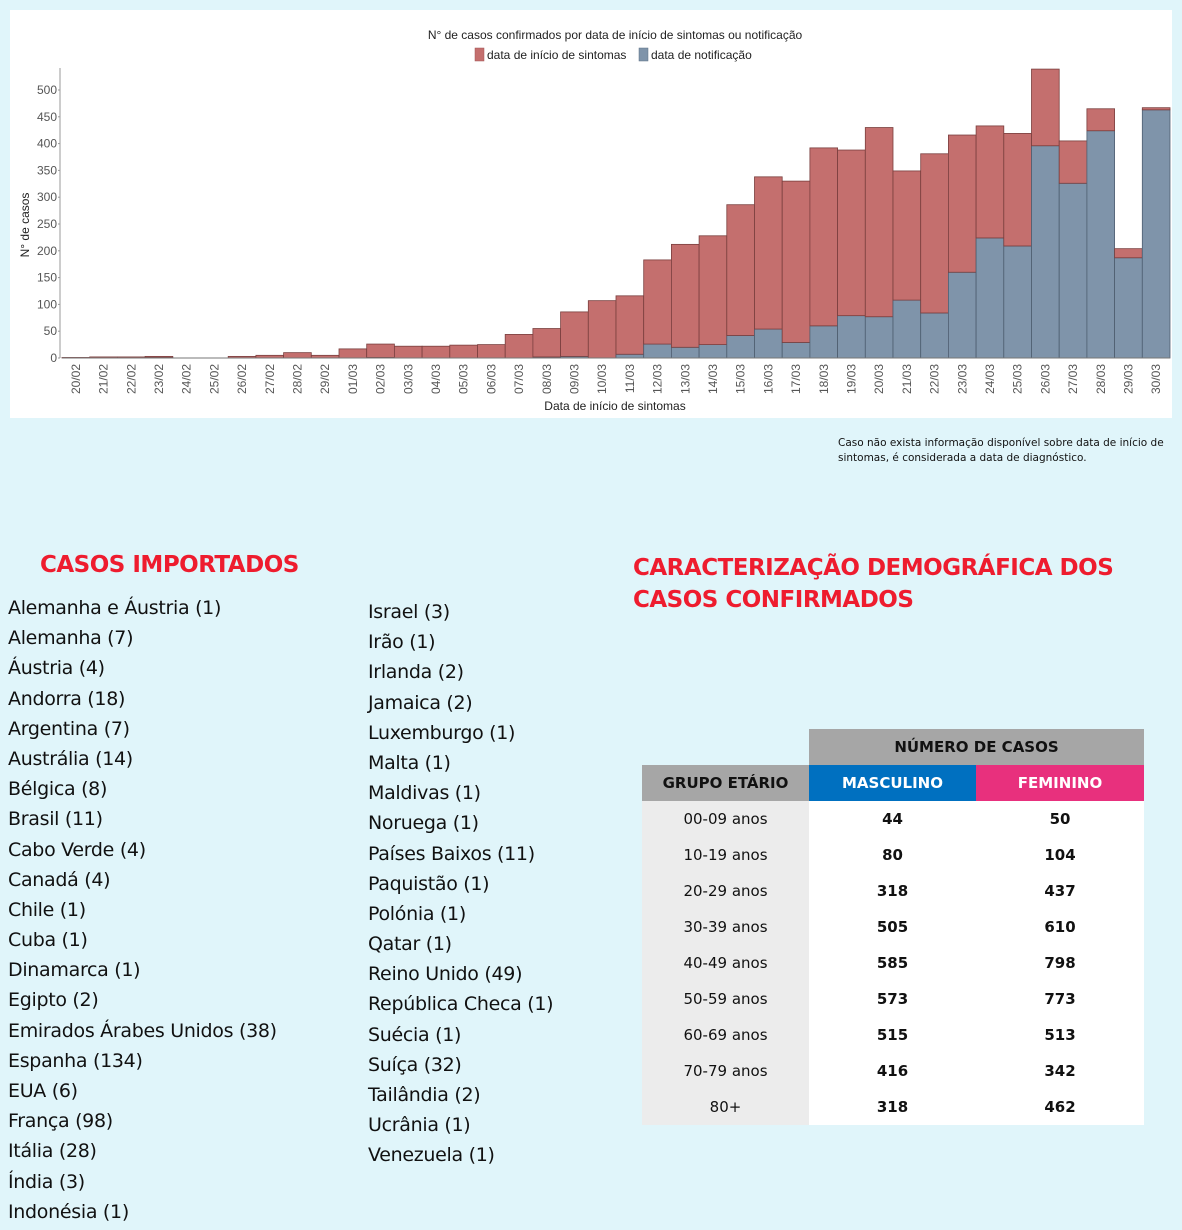 This screenshot has height=1230, width=1182. I want to click on imported-country-item: Bélgica (8), so click(58, 789).